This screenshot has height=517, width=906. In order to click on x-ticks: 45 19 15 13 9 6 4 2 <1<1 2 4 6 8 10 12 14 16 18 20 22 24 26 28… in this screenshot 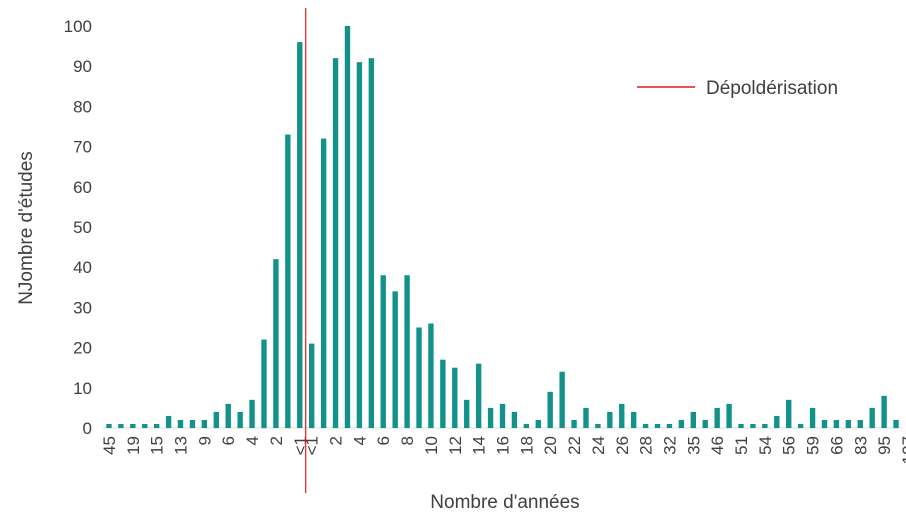, I will do `click(503, 450)`.